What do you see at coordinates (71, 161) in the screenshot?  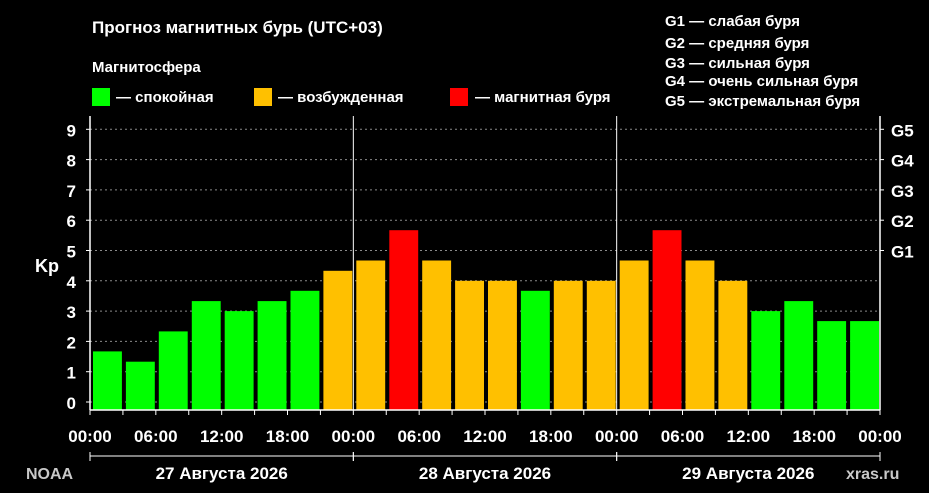 I see `y-tick-label-8: 8` at bounding box center [71, 161].